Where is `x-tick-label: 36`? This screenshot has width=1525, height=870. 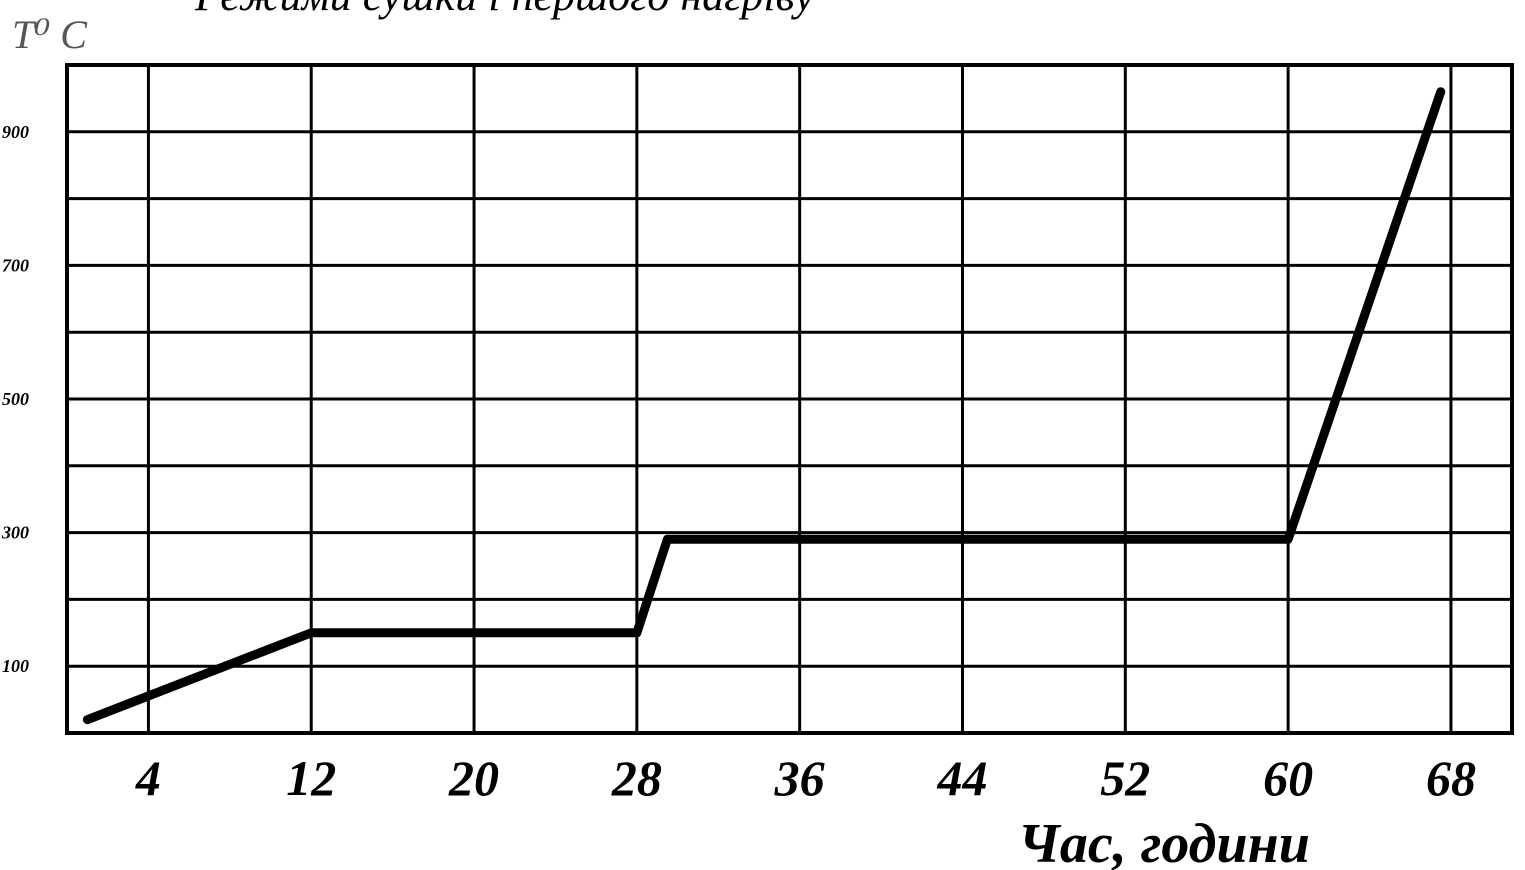
x-tick-label: 36 is located at coordinates (799, 778).